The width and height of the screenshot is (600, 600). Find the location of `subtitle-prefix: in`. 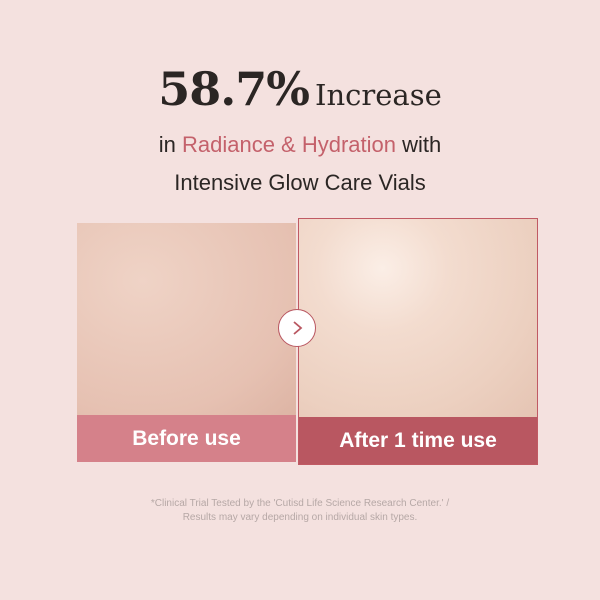

subtitle-prefix: in is located at coordinates (170, 144).